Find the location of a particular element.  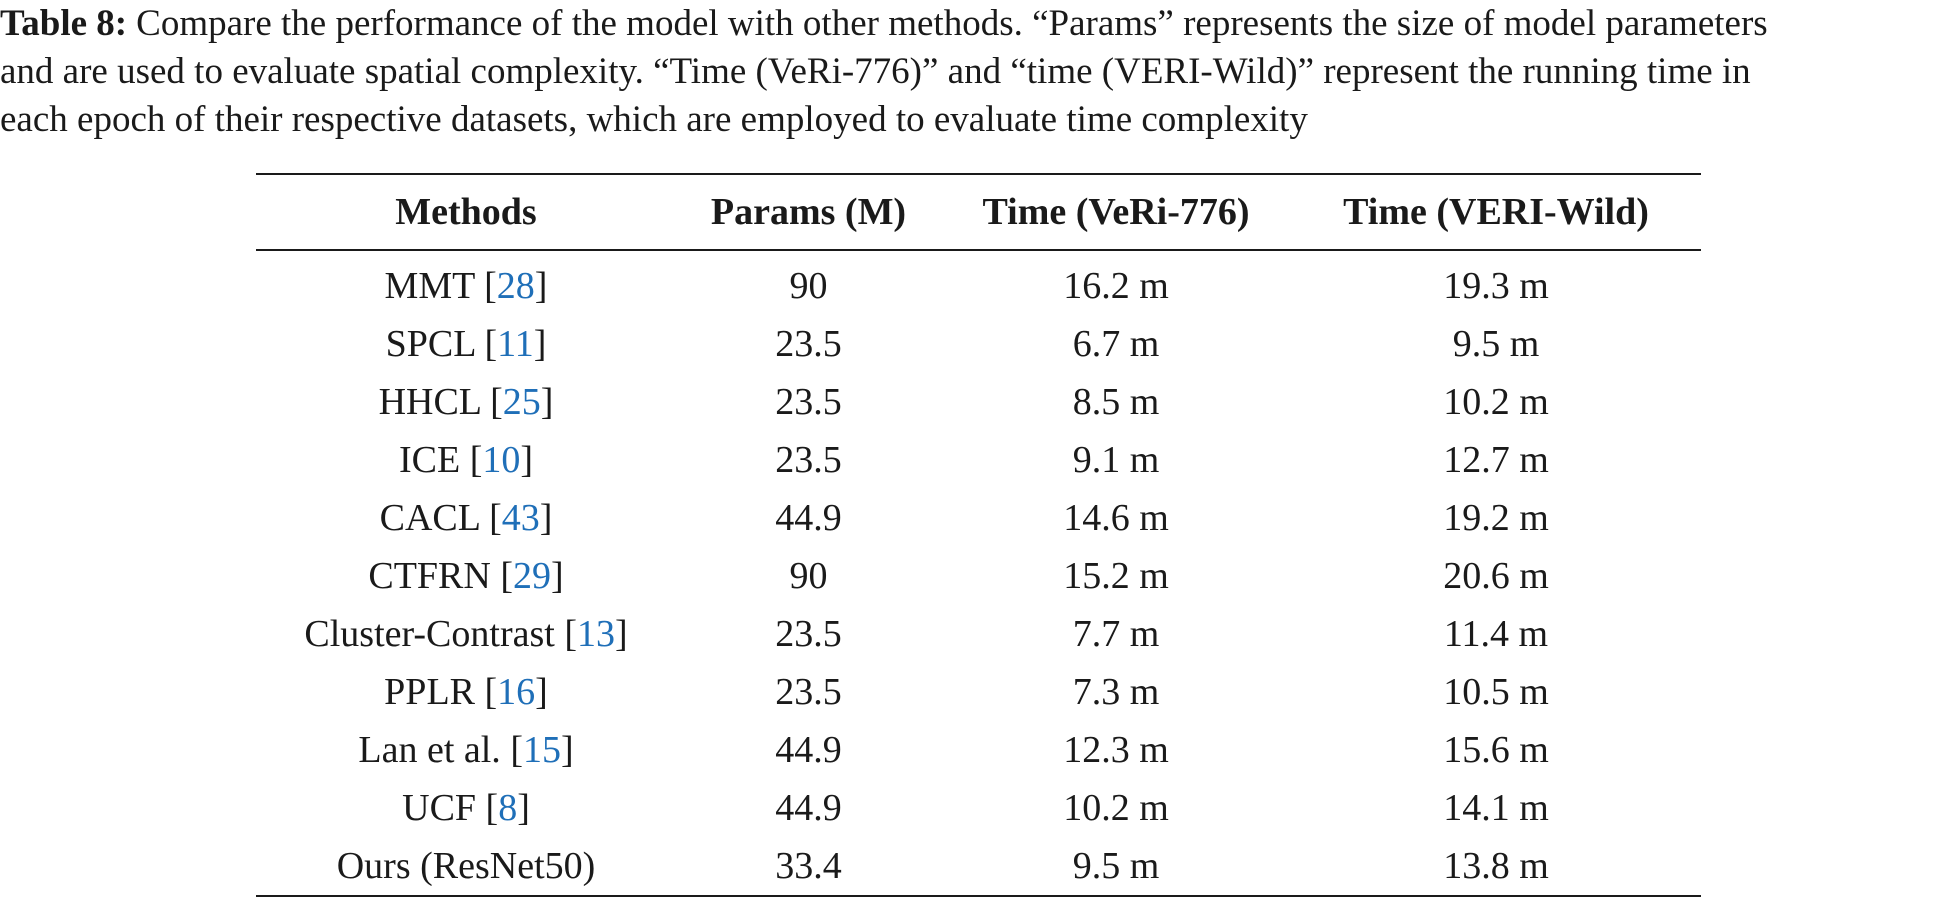

time-veri-776-cell: 6.7 m is located at coordinates (1116, 344).